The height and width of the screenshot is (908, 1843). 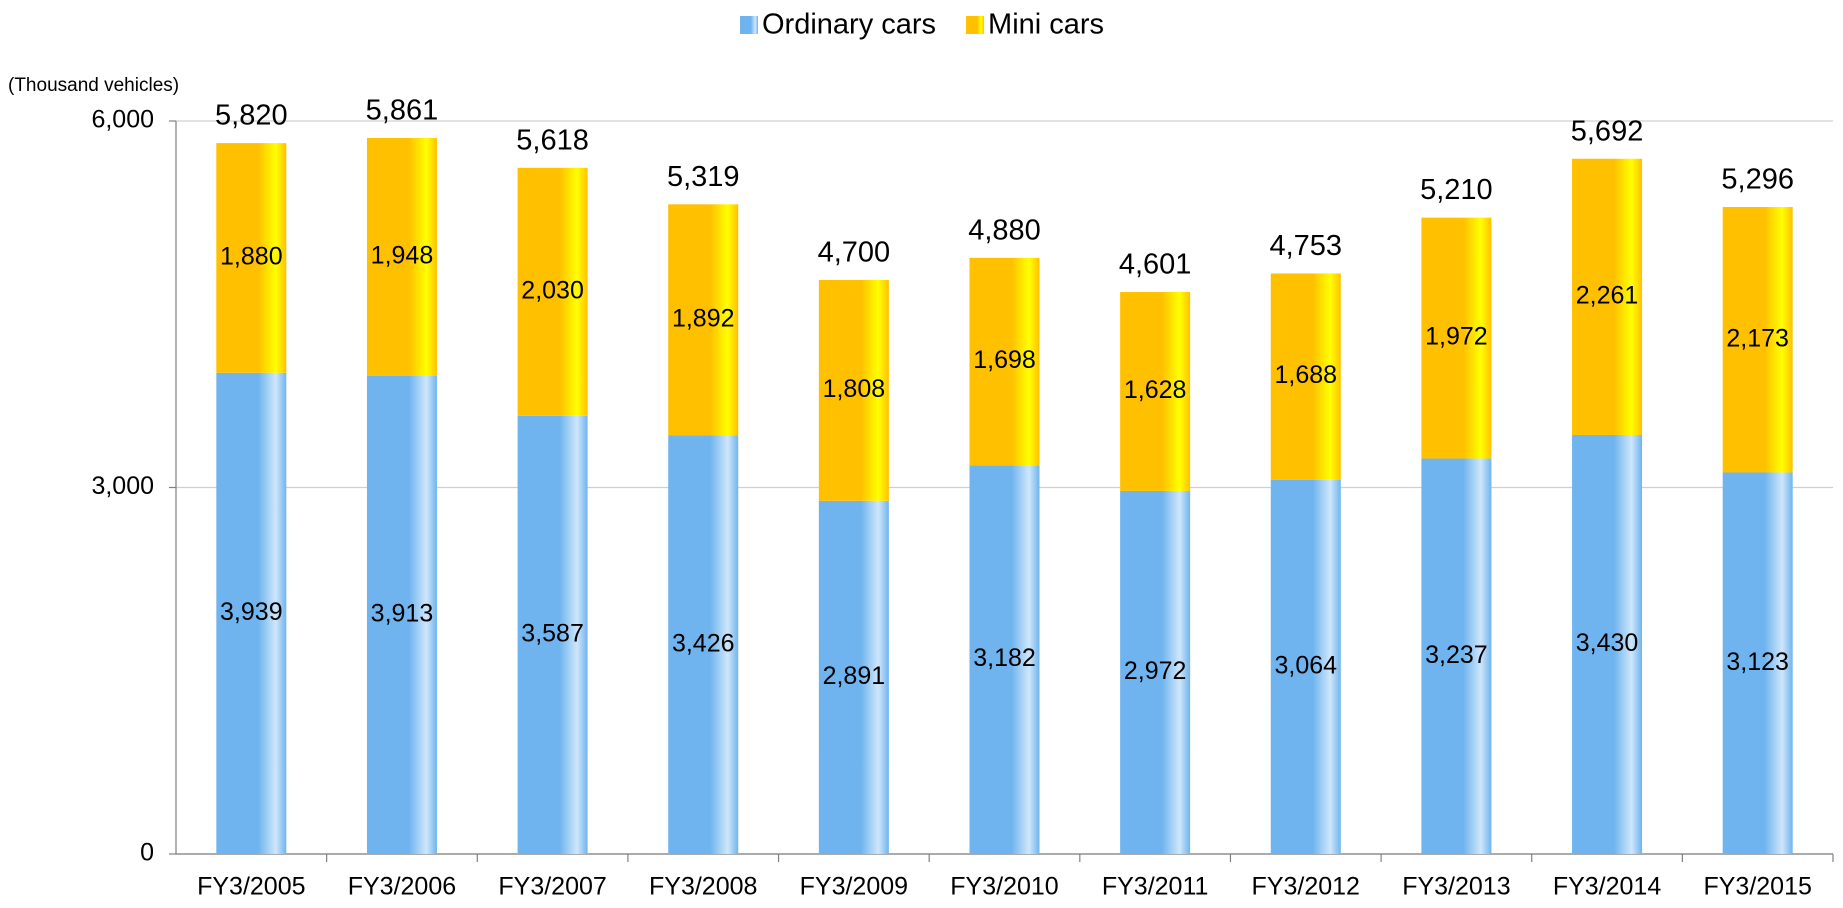 I want to click on legend-label: Ordinary cars, so click(x=849, y=25).